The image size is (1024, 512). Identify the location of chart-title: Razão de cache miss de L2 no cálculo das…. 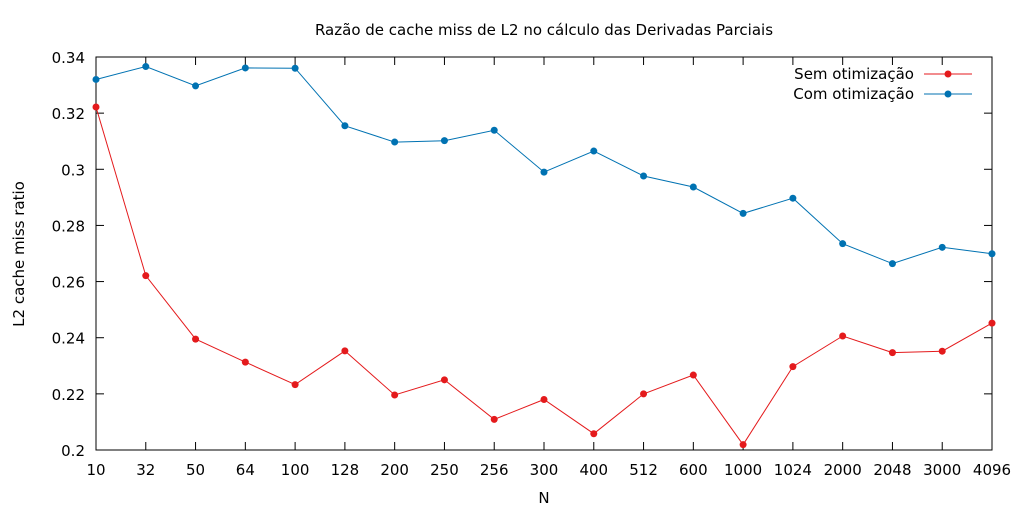
(544, 30).